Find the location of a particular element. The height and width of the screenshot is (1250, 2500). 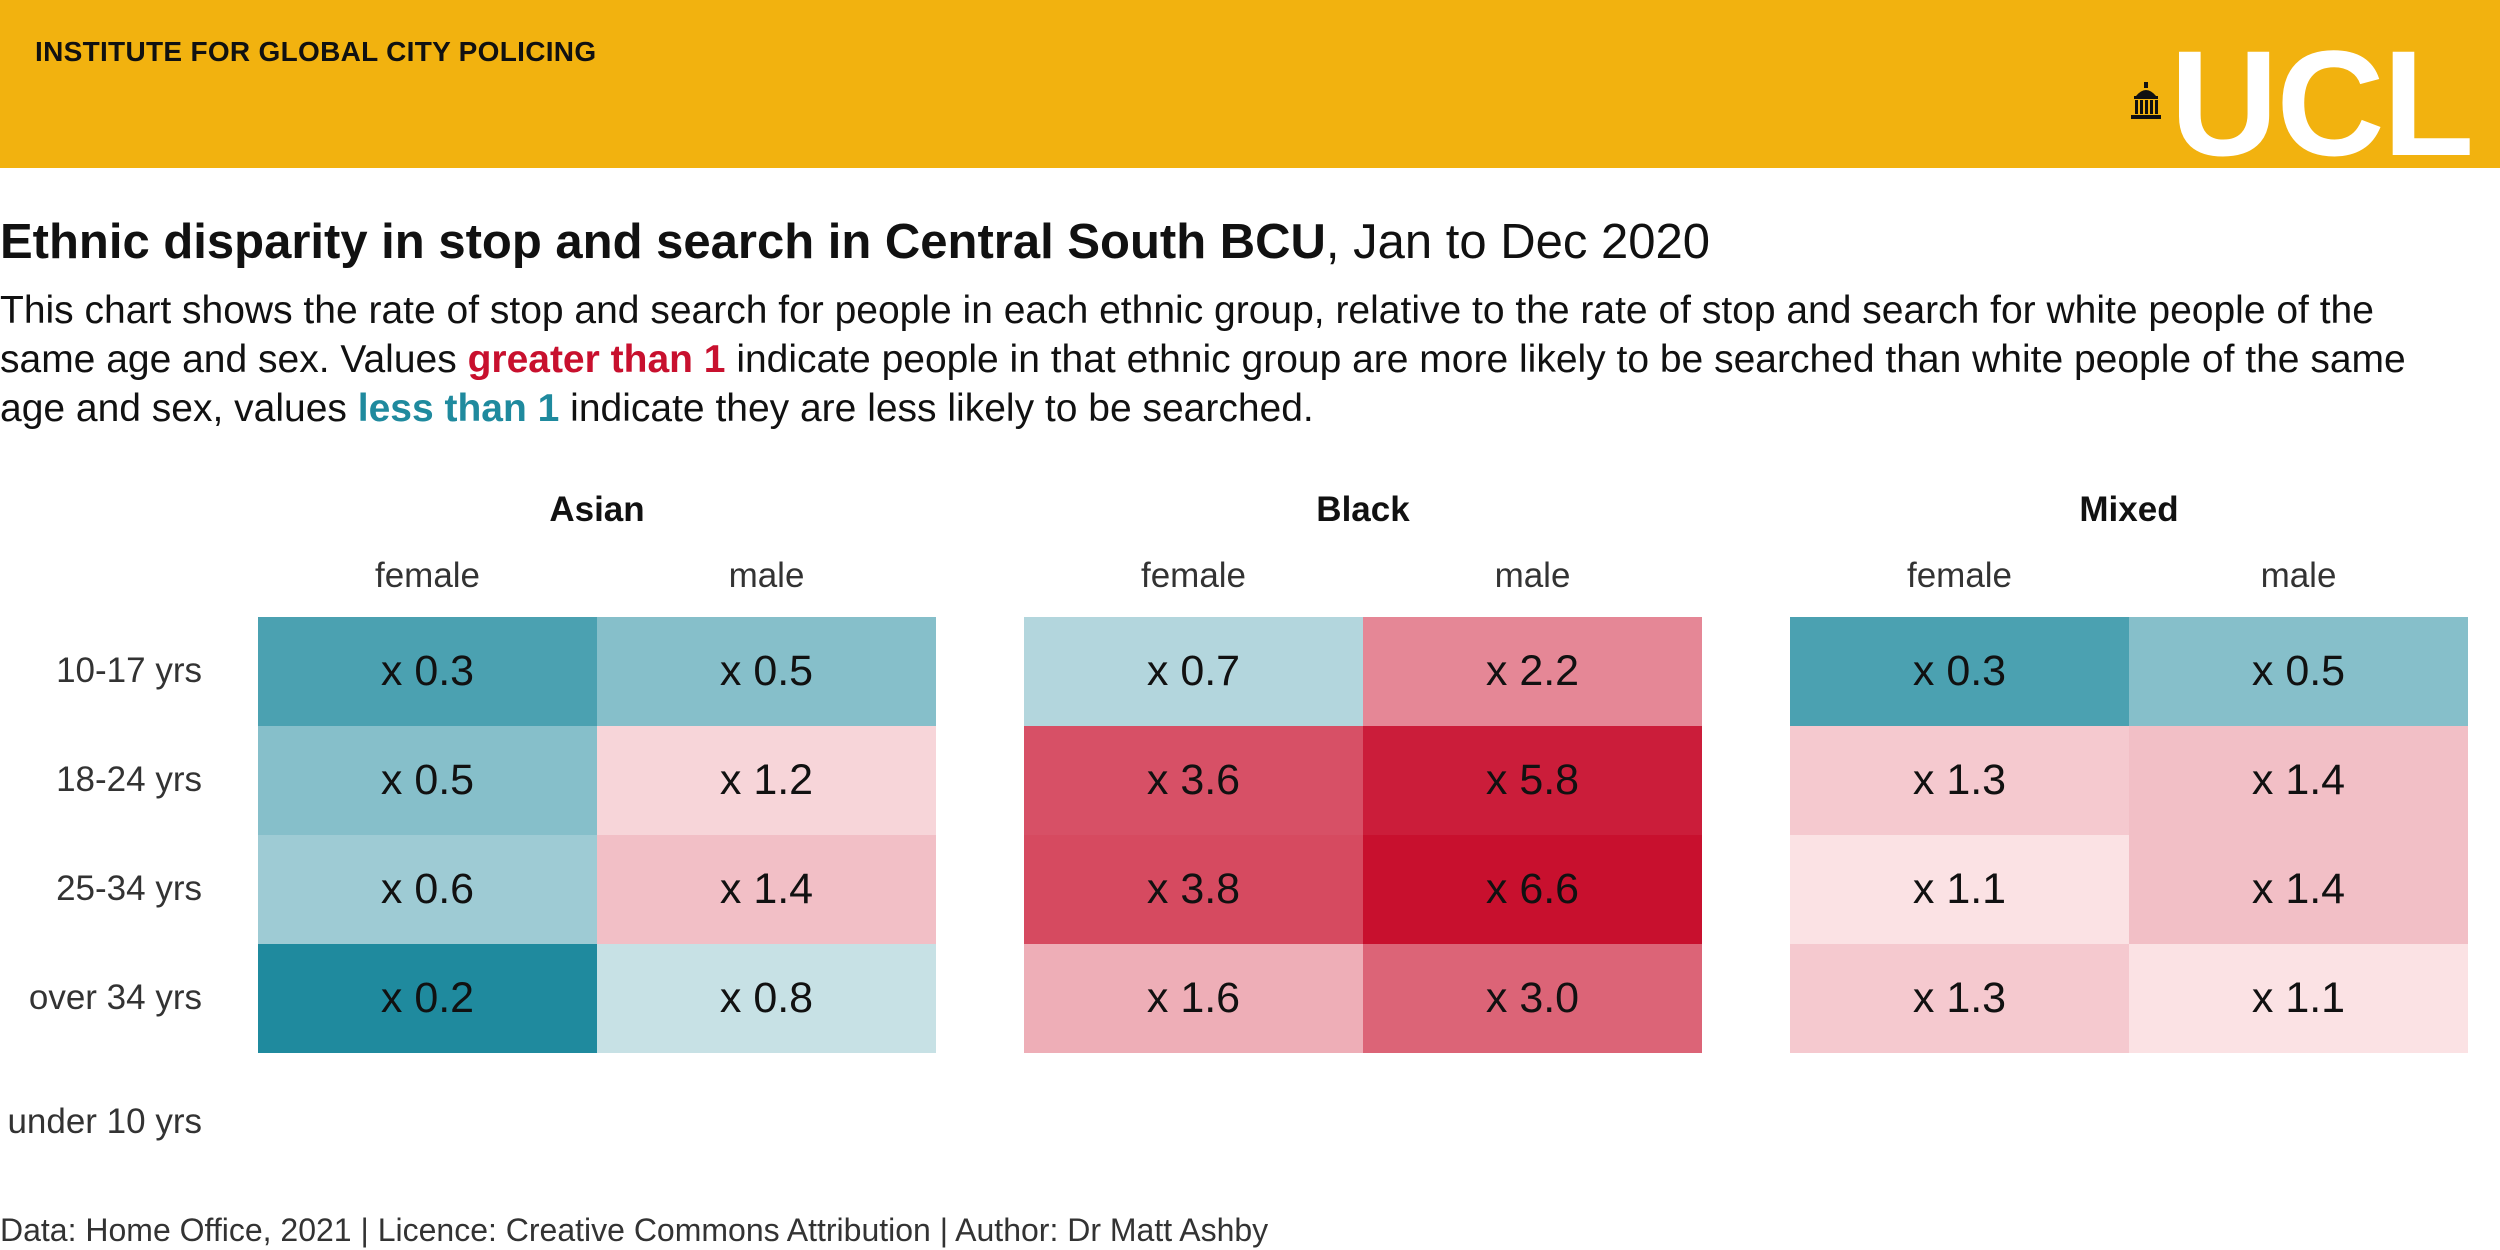

heatmap-cell: x 0.6 is located at coordinates (427, 889).